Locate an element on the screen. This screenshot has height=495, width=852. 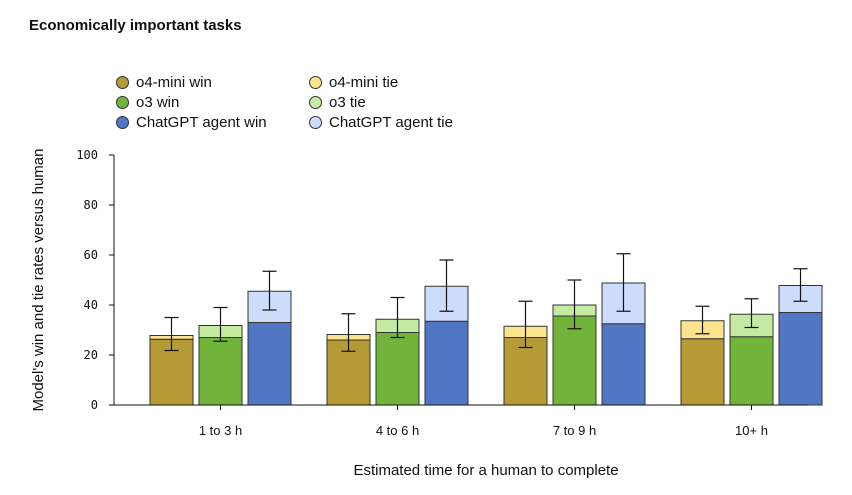
x-tick-label: 4 to 6 h is located at coordinates (397, 430).